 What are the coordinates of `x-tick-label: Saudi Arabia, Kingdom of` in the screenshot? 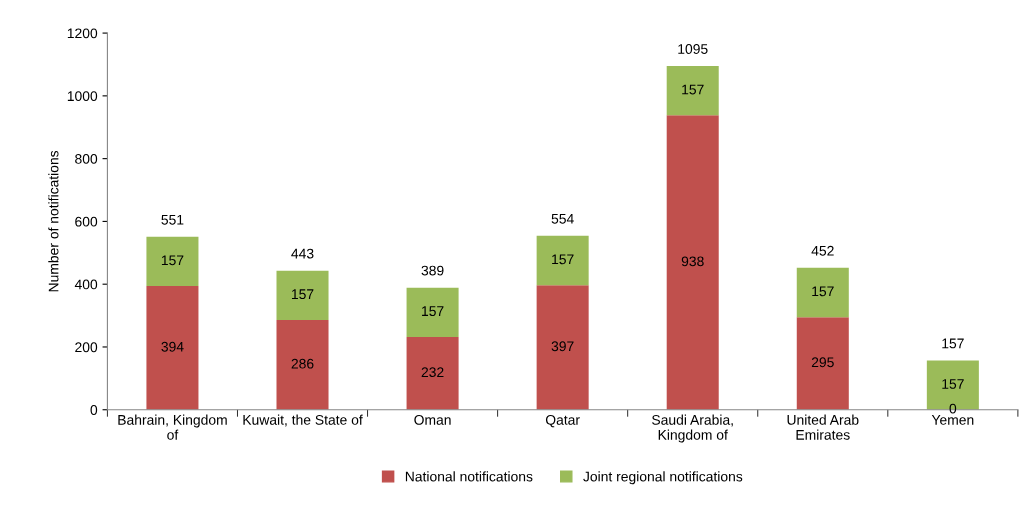 It's located at (692, 428).